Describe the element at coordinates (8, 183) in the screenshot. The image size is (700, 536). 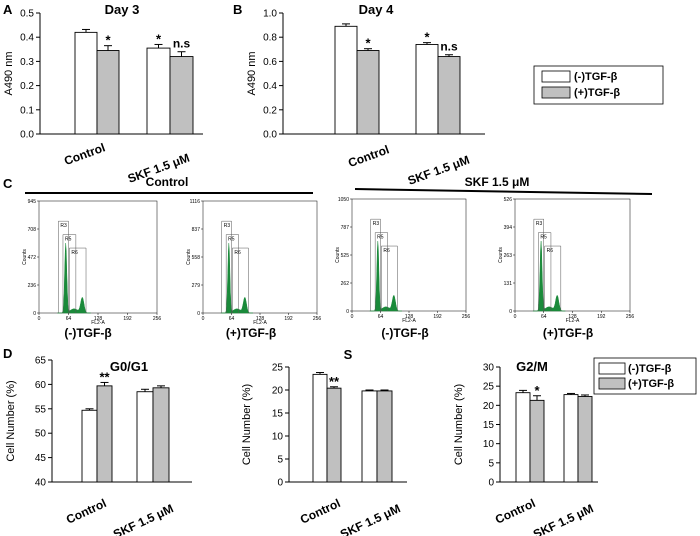
I see `panel-label-c: C` at that location.